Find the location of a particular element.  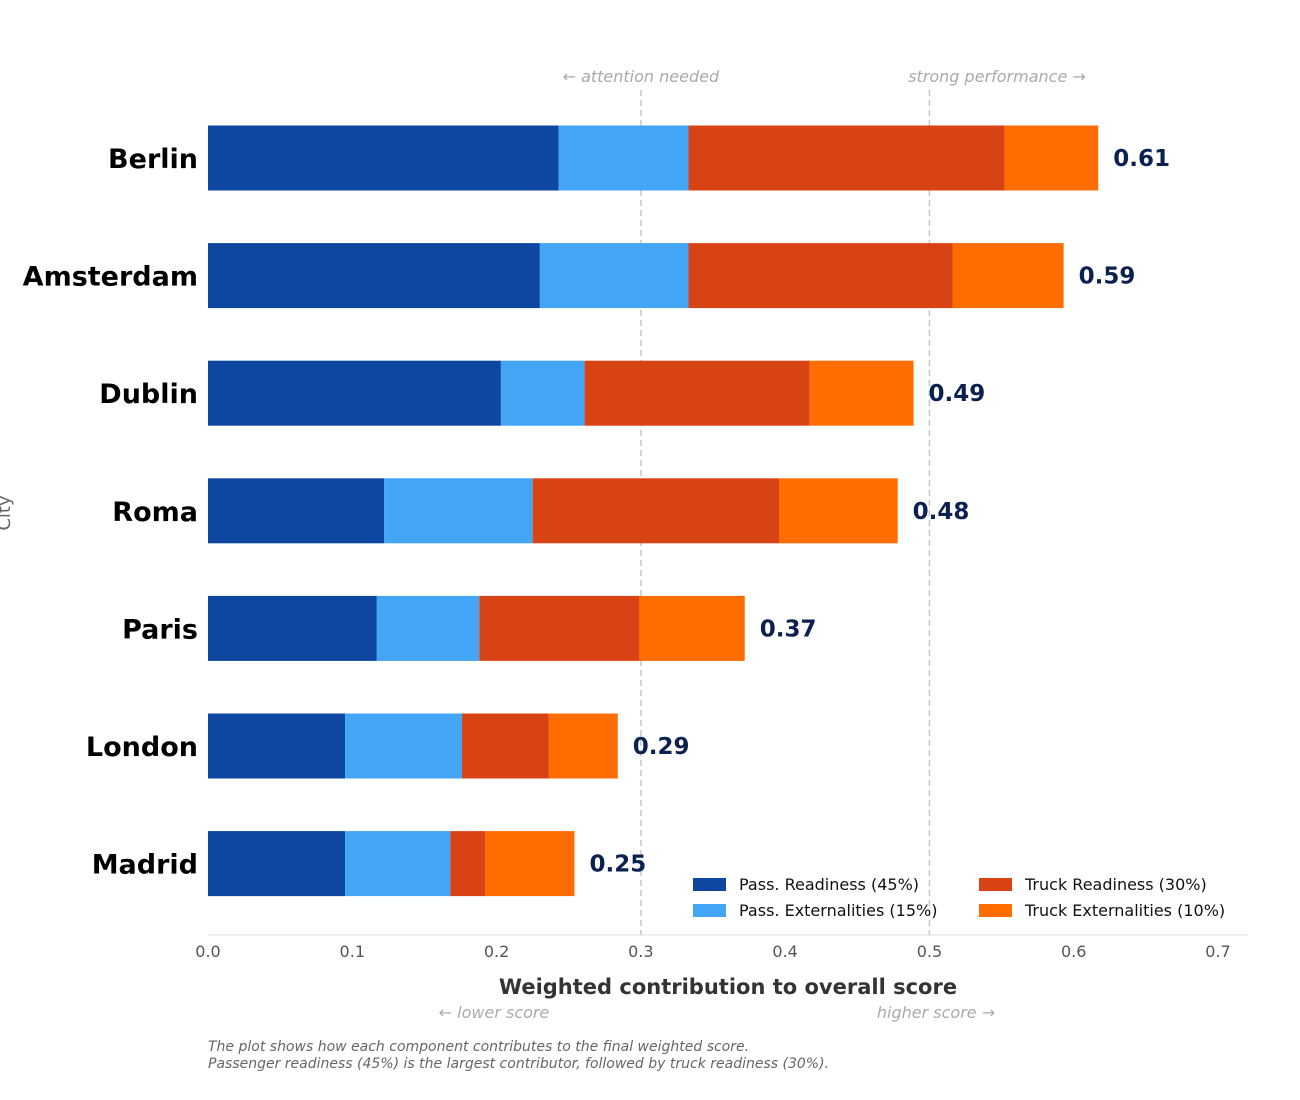

x-tick-label: 0.6 is located at coordinates (1073, 951).